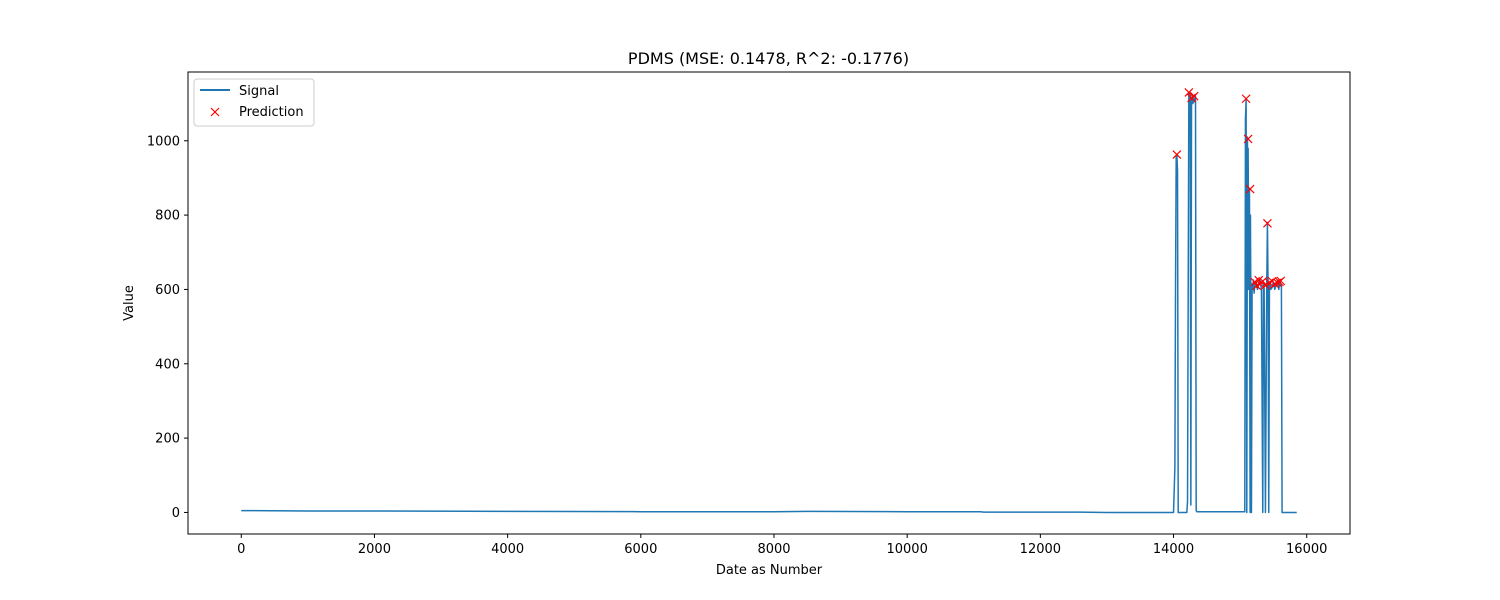 The image size is (1500, 600). Describe the element at coordinates (254, 102) in the screenshot. I see `legend: Signal Prediction` at that location.